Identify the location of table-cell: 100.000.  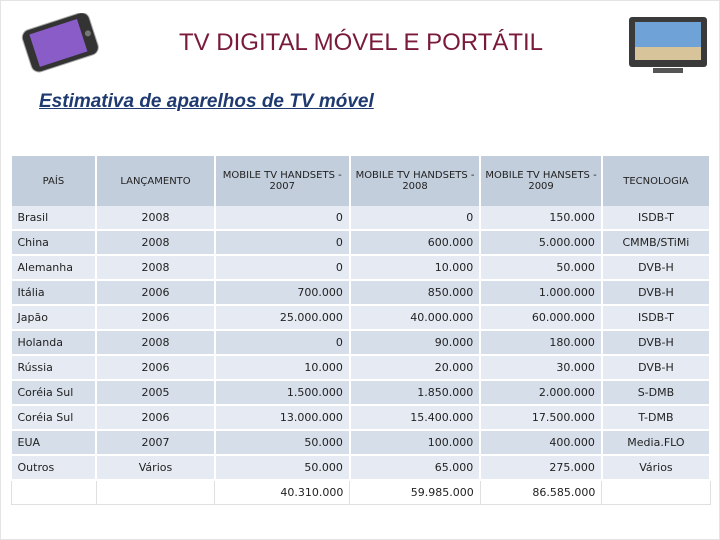
(415, 443).